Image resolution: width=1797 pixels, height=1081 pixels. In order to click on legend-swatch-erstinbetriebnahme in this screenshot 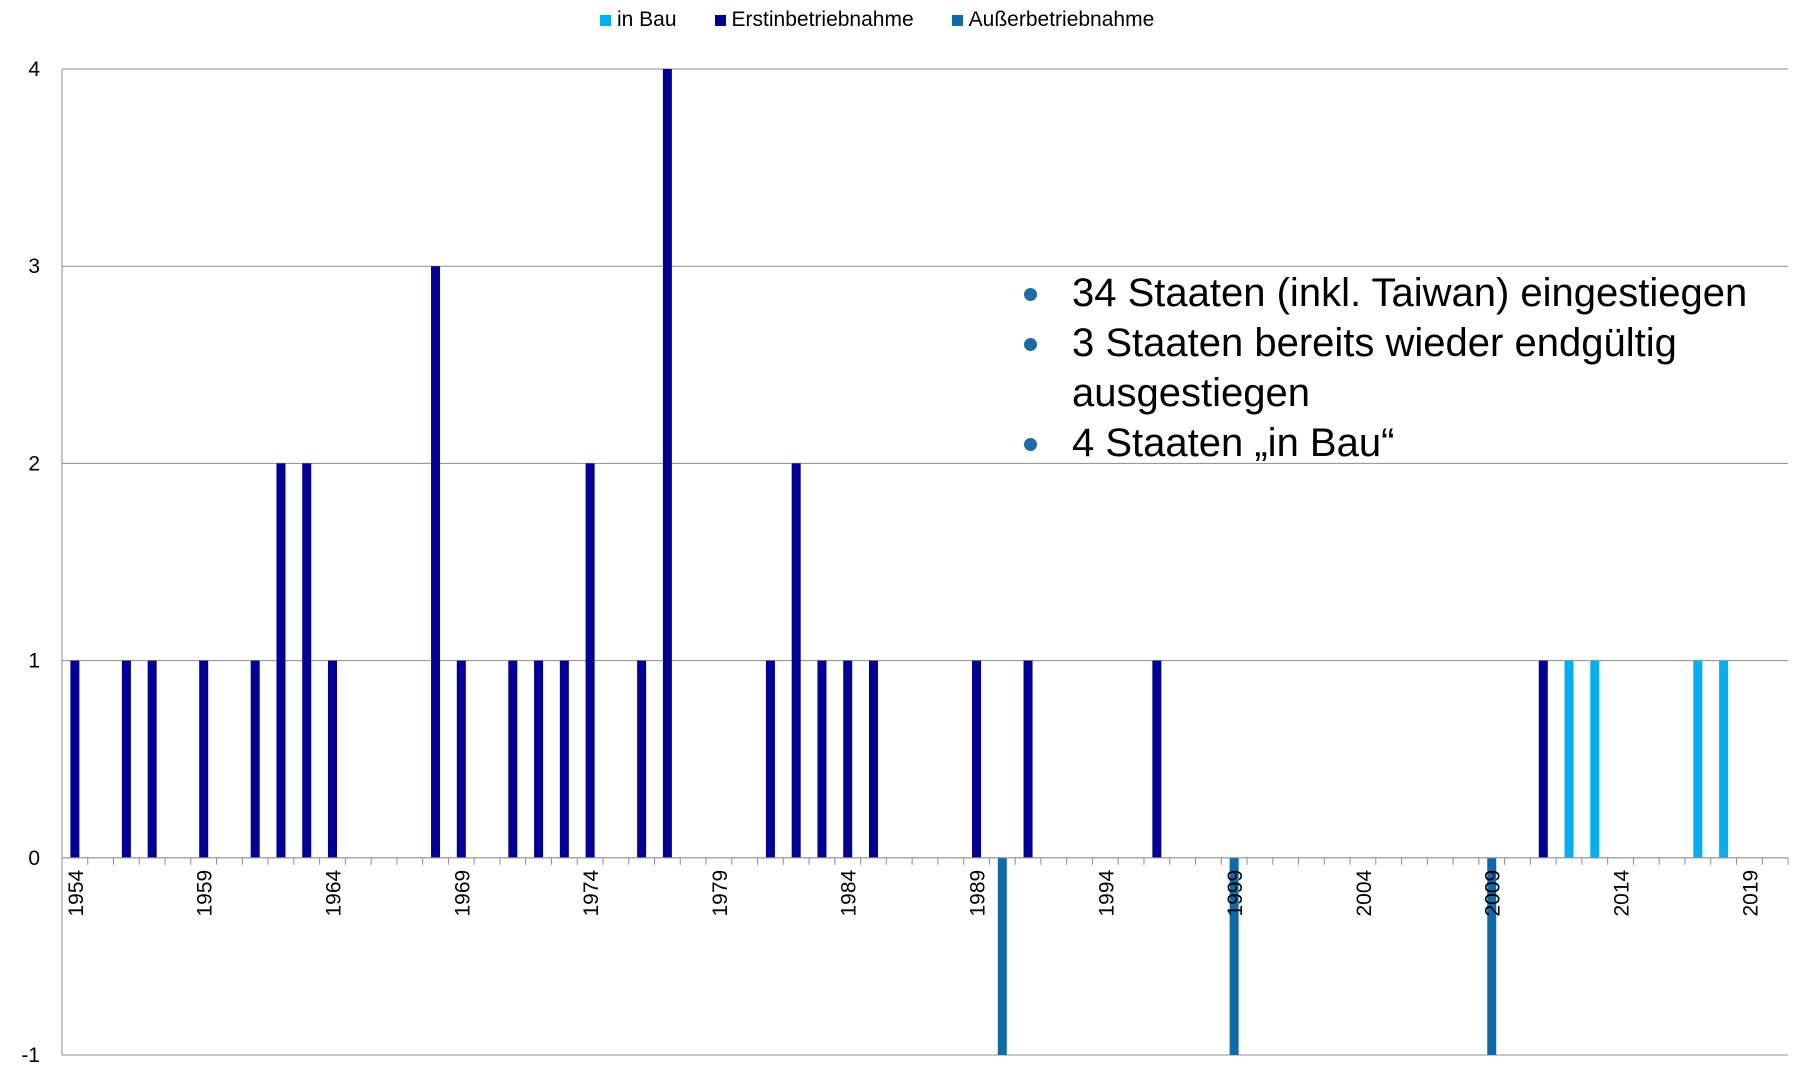, I will do `click(720, 20)`.